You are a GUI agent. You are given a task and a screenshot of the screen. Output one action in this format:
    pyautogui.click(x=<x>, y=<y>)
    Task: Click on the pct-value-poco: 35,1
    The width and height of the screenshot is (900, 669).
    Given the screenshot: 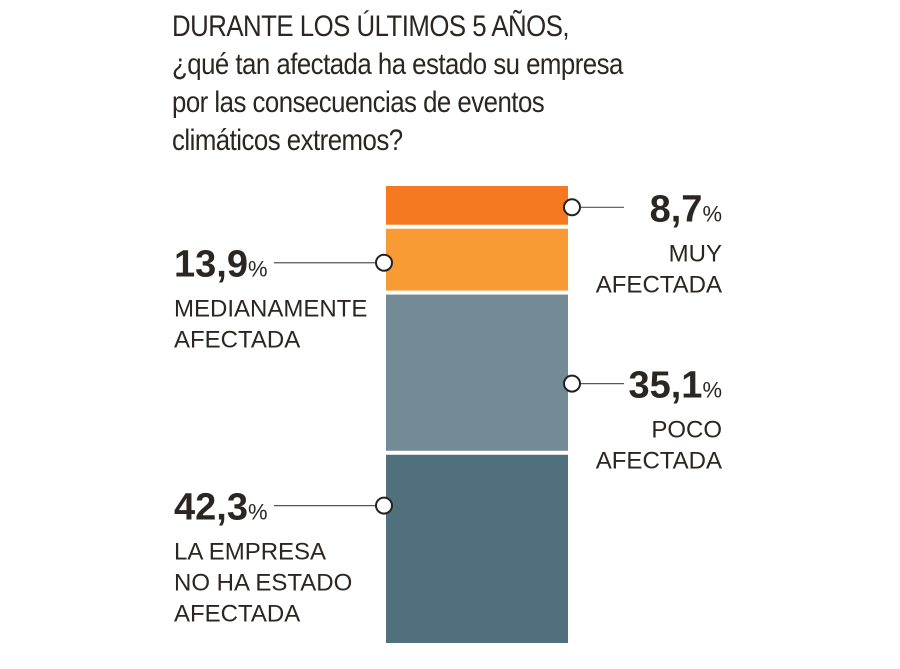 What is the action you would take?
    pyautogui.click(x=665, y=386)
    